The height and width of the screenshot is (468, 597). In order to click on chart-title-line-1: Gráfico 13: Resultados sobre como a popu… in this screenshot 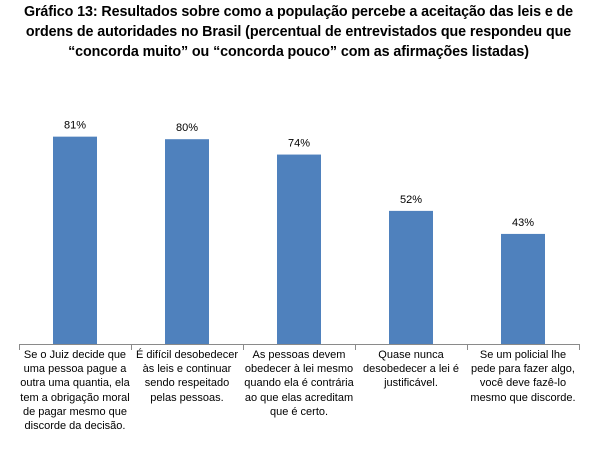, I will do `click(298, 12)`.